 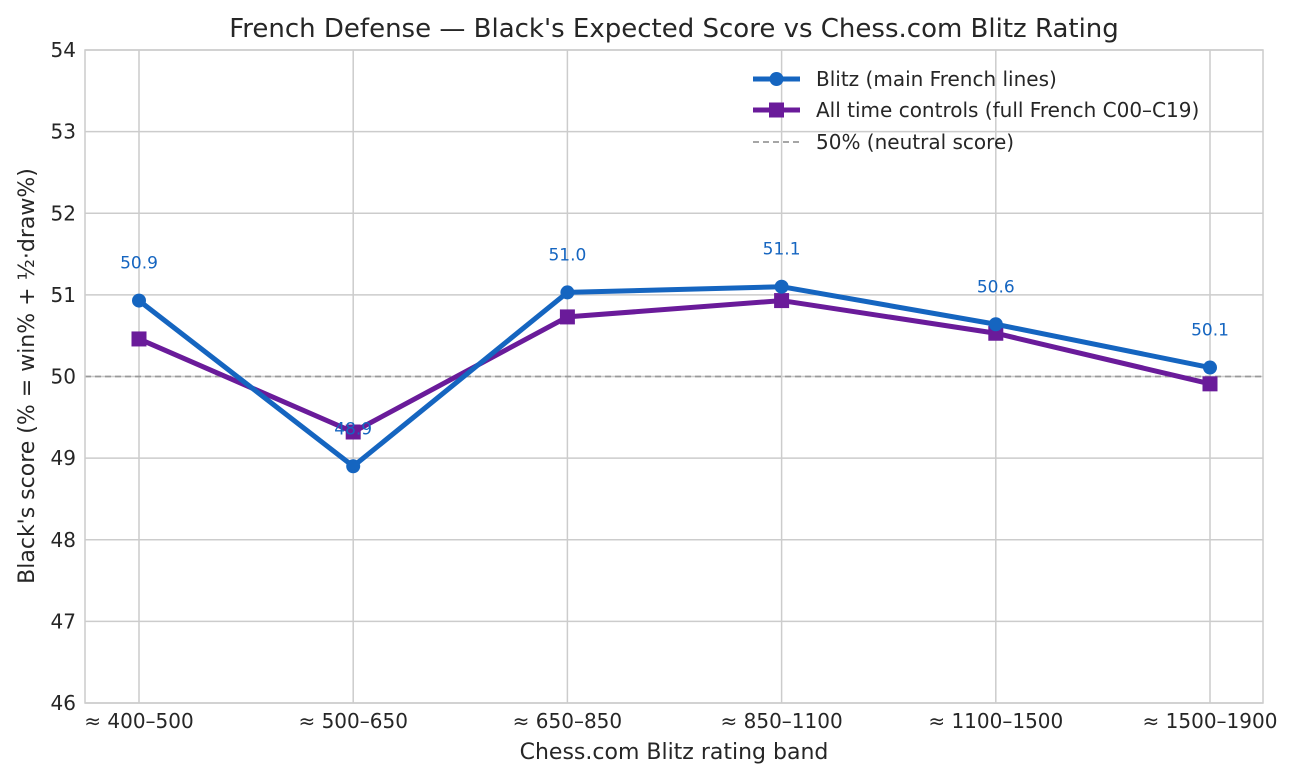 What do you see at coordinates (63, 540) in the screenshot?
I see `y-tick-label: 48` at bounding box center [63, 540].